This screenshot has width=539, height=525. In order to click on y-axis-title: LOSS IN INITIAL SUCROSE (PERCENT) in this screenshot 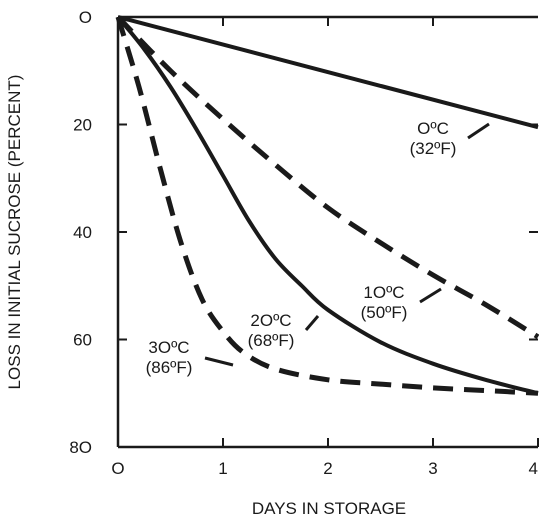, I will do `click(14, 232)`.